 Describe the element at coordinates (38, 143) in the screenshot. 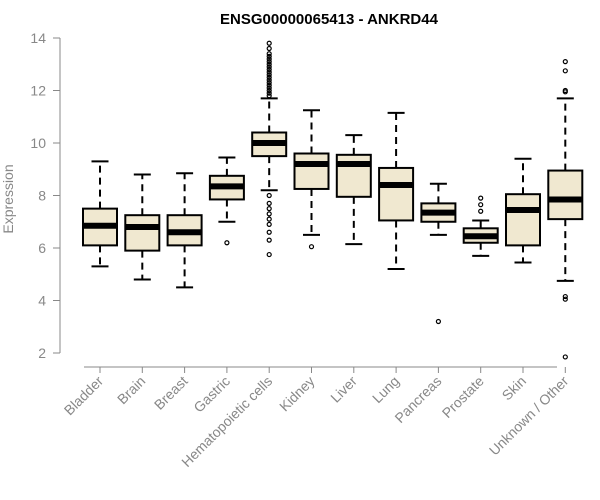

I see `y-tick-label: 10` at that location.